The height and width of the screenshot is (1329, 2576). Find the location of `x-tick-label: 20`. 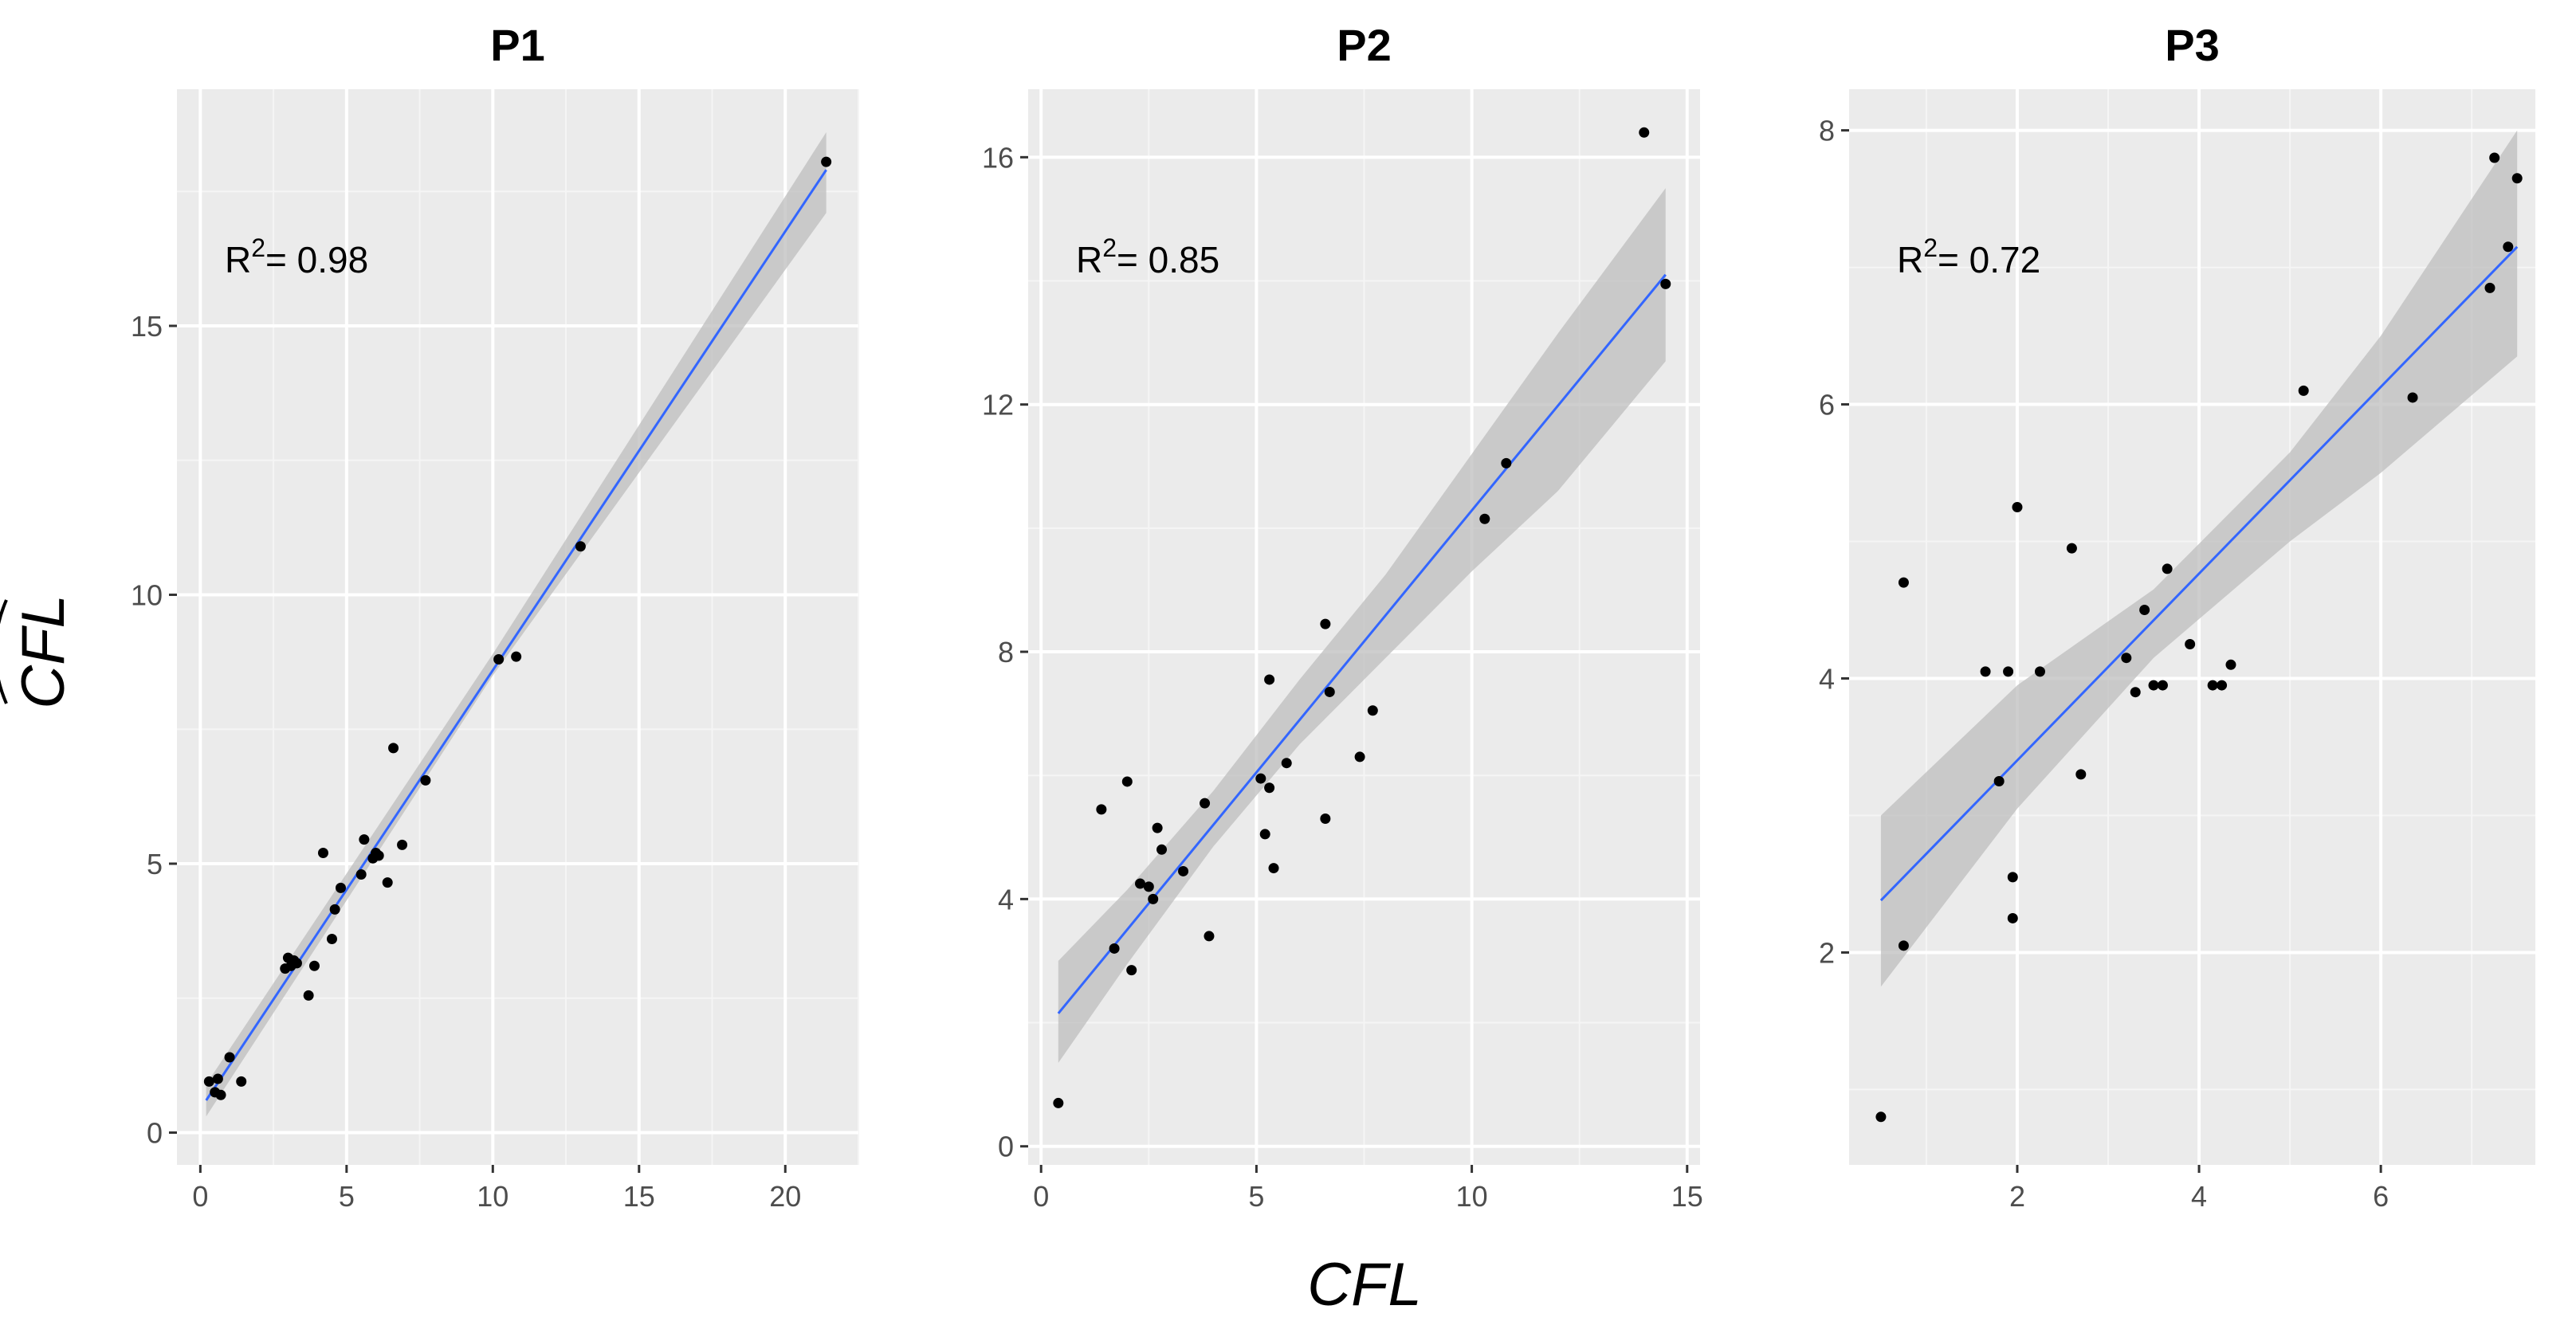

x-tick-label: 20 is located at coordinates (785, 1196).